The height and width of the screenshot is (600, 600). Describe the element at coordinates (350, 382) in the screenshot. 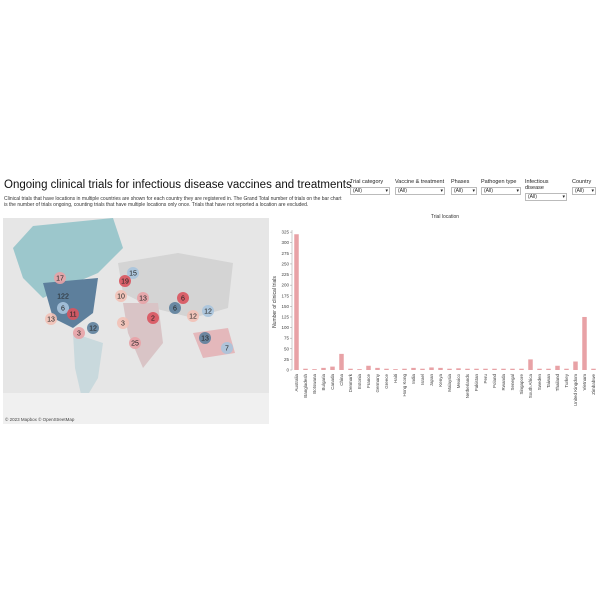

I see `x-tick-label: Denmark` at that location.